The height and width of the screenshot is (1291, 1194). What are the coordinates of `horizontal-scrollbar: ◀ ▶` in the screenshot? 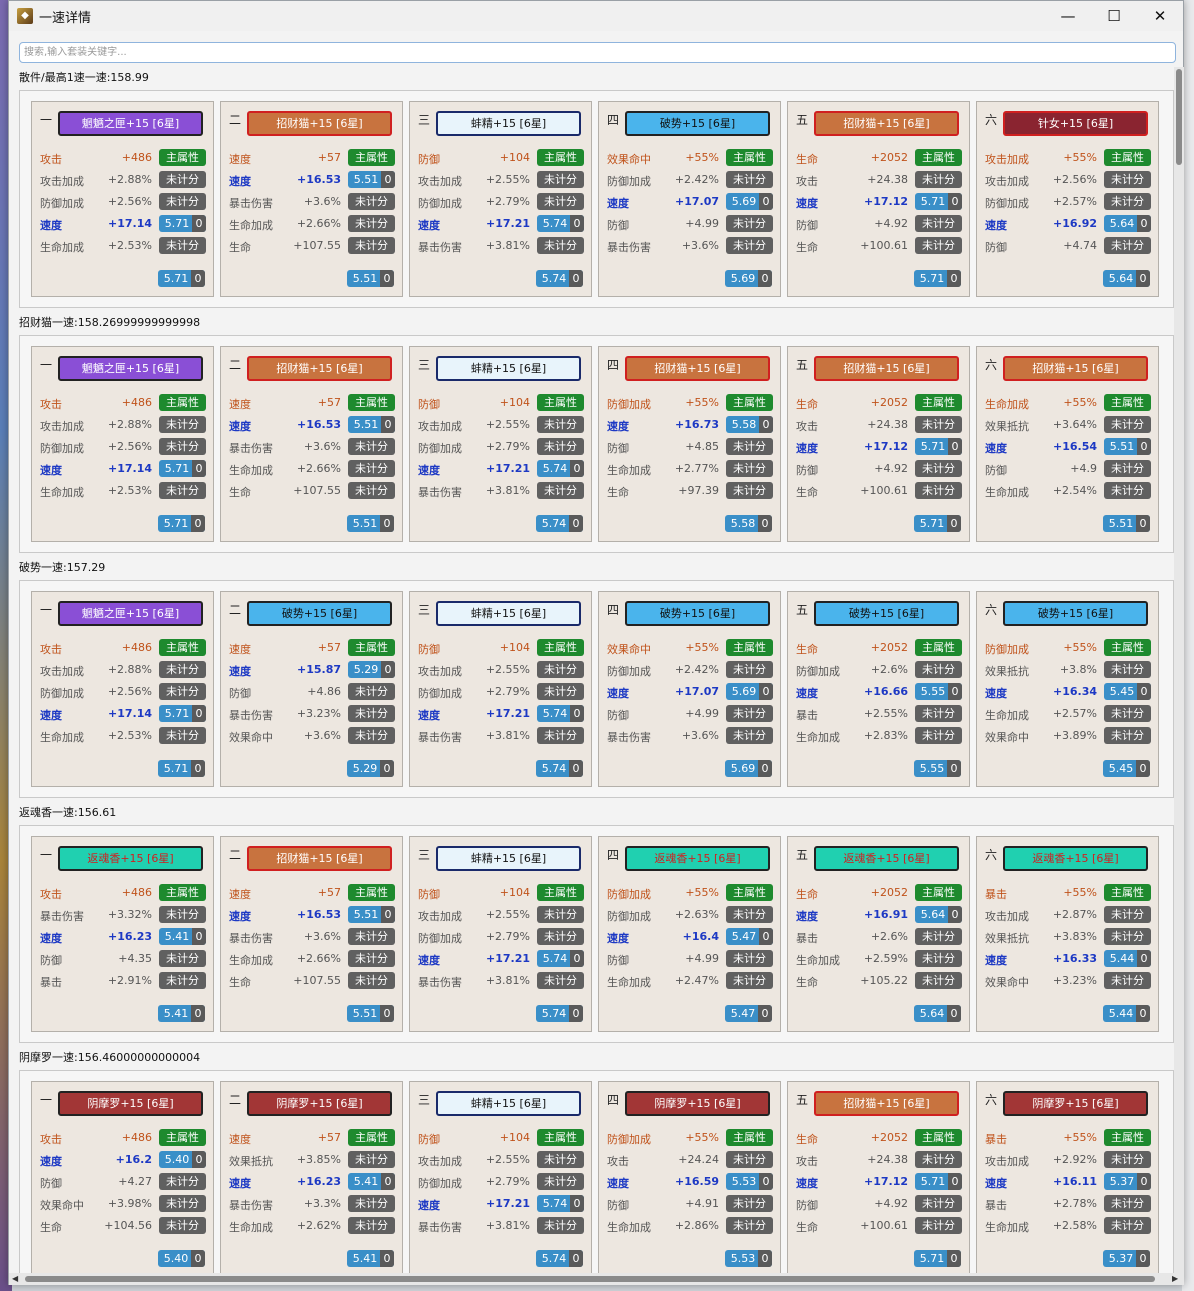 It's located at (596, 1279).